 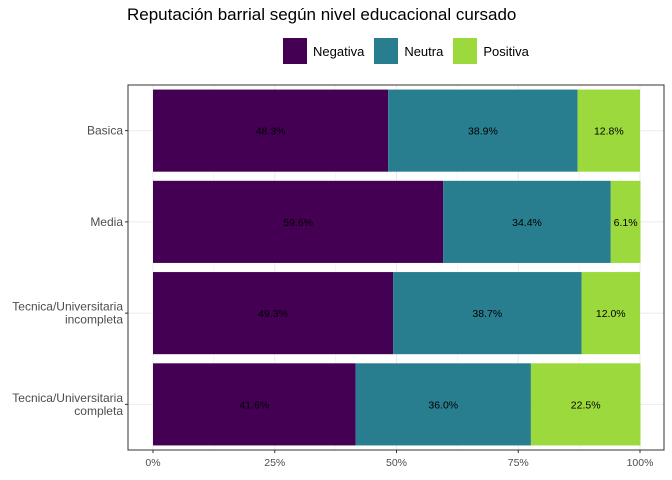 I want to click on bar-label-positiva-2: 12.0%, so click(x=611, y=314).